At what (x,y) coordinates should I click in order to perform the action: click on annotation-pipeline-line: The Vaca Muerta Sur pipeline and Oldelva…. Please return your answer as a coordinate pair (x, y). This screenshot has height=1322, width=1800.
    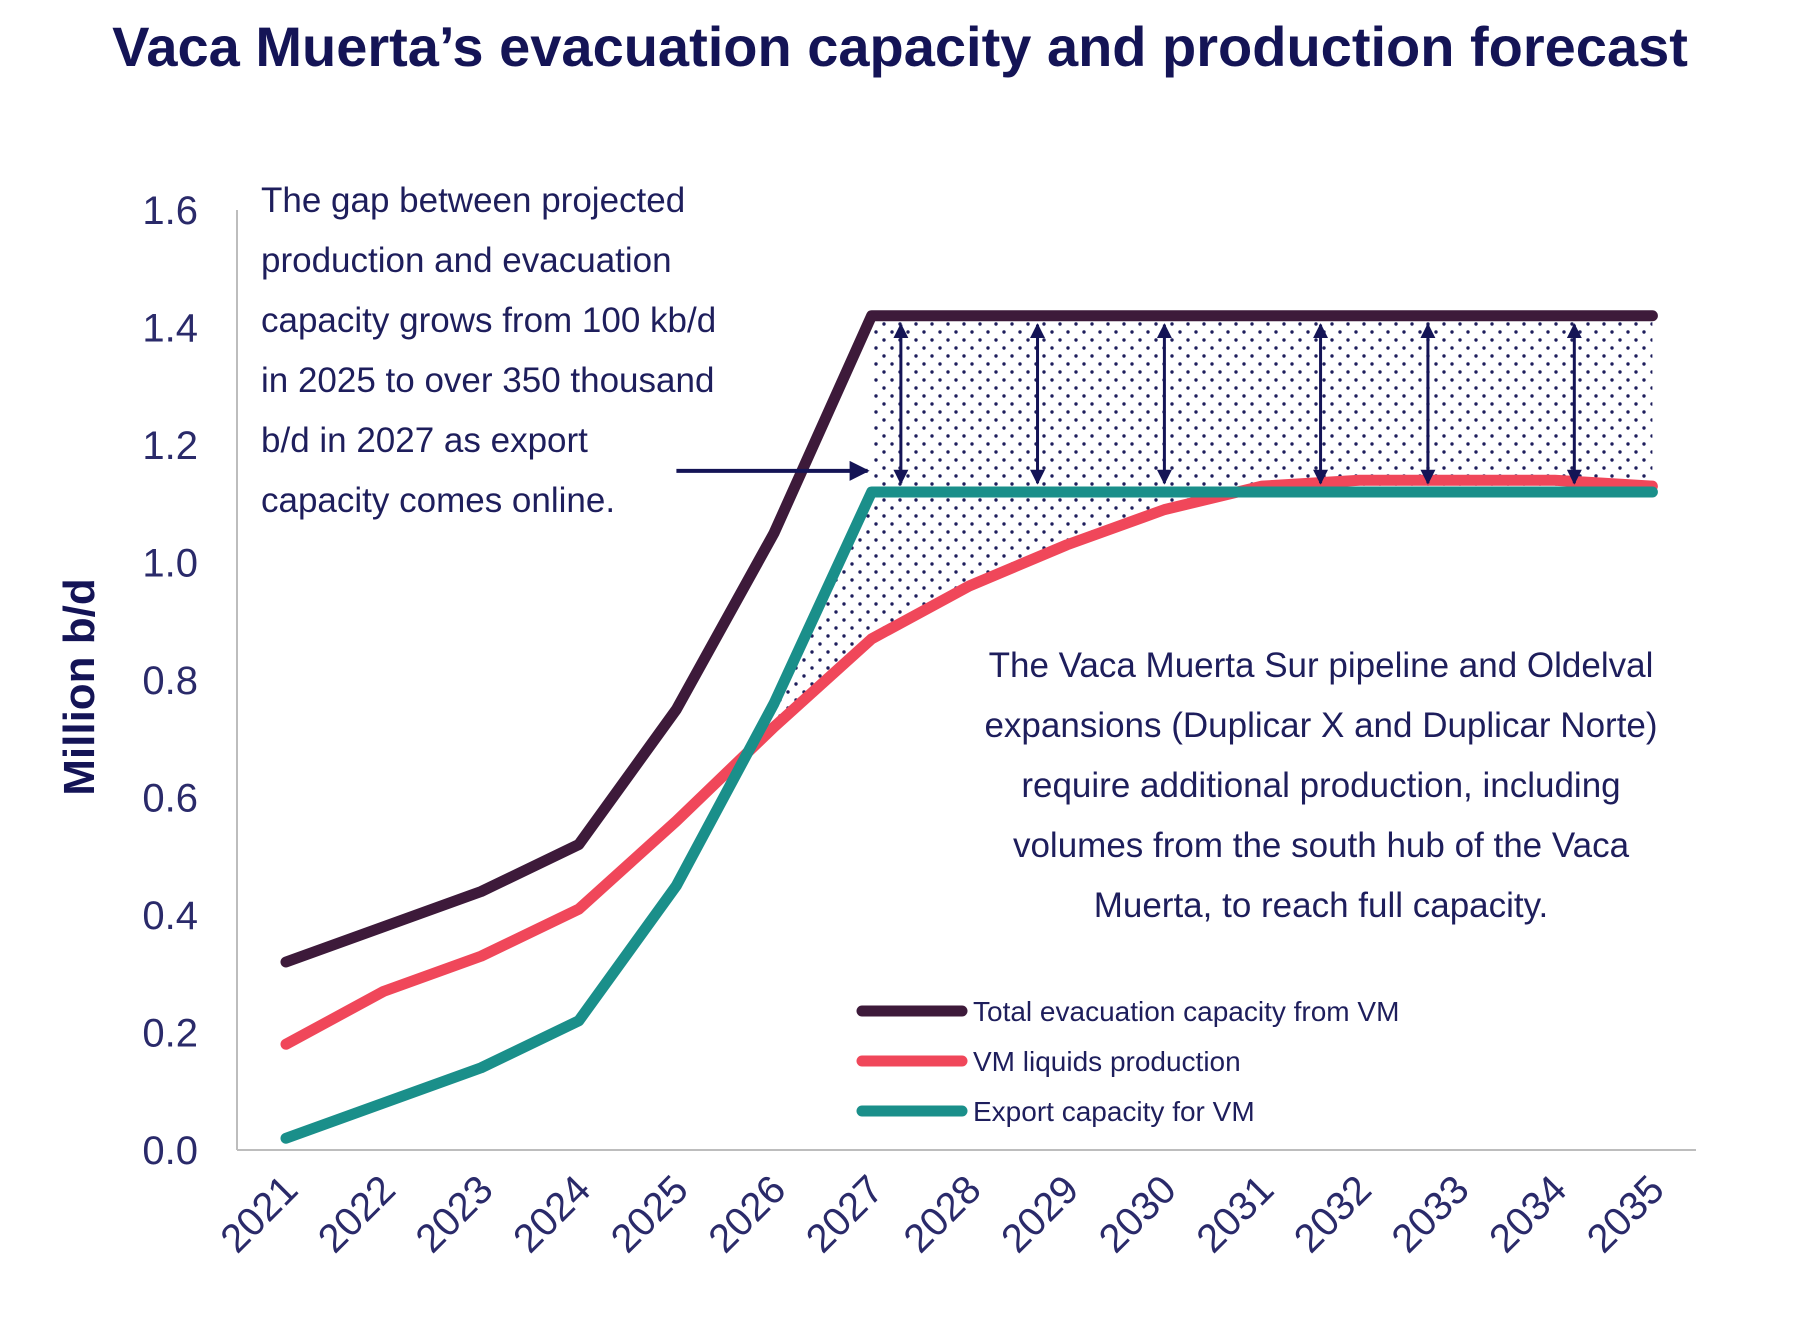
    Looking at the image, I should click on (1321, 665).